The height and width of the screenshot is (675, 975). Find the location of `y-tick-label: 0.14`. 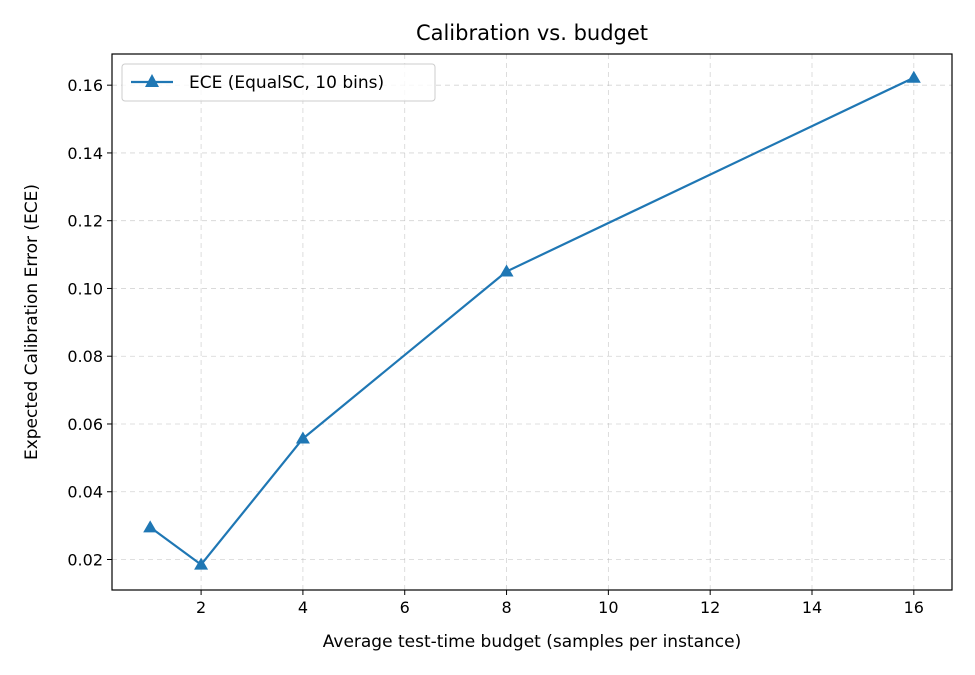

y-tick-label: 0.14 is located at coordinates (85, 153).